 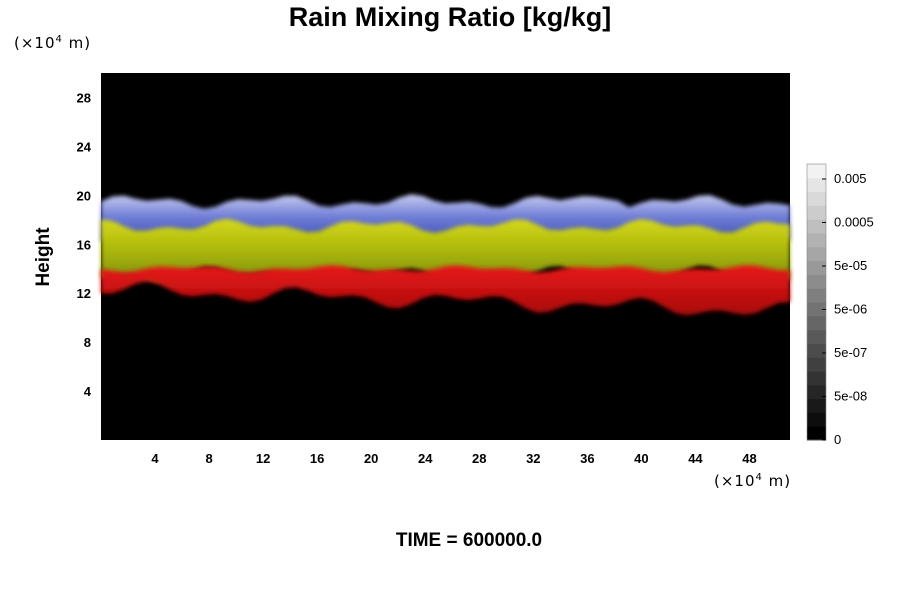 I want to click on colorbar-label: 5e-05, so click(x=850, y=265).